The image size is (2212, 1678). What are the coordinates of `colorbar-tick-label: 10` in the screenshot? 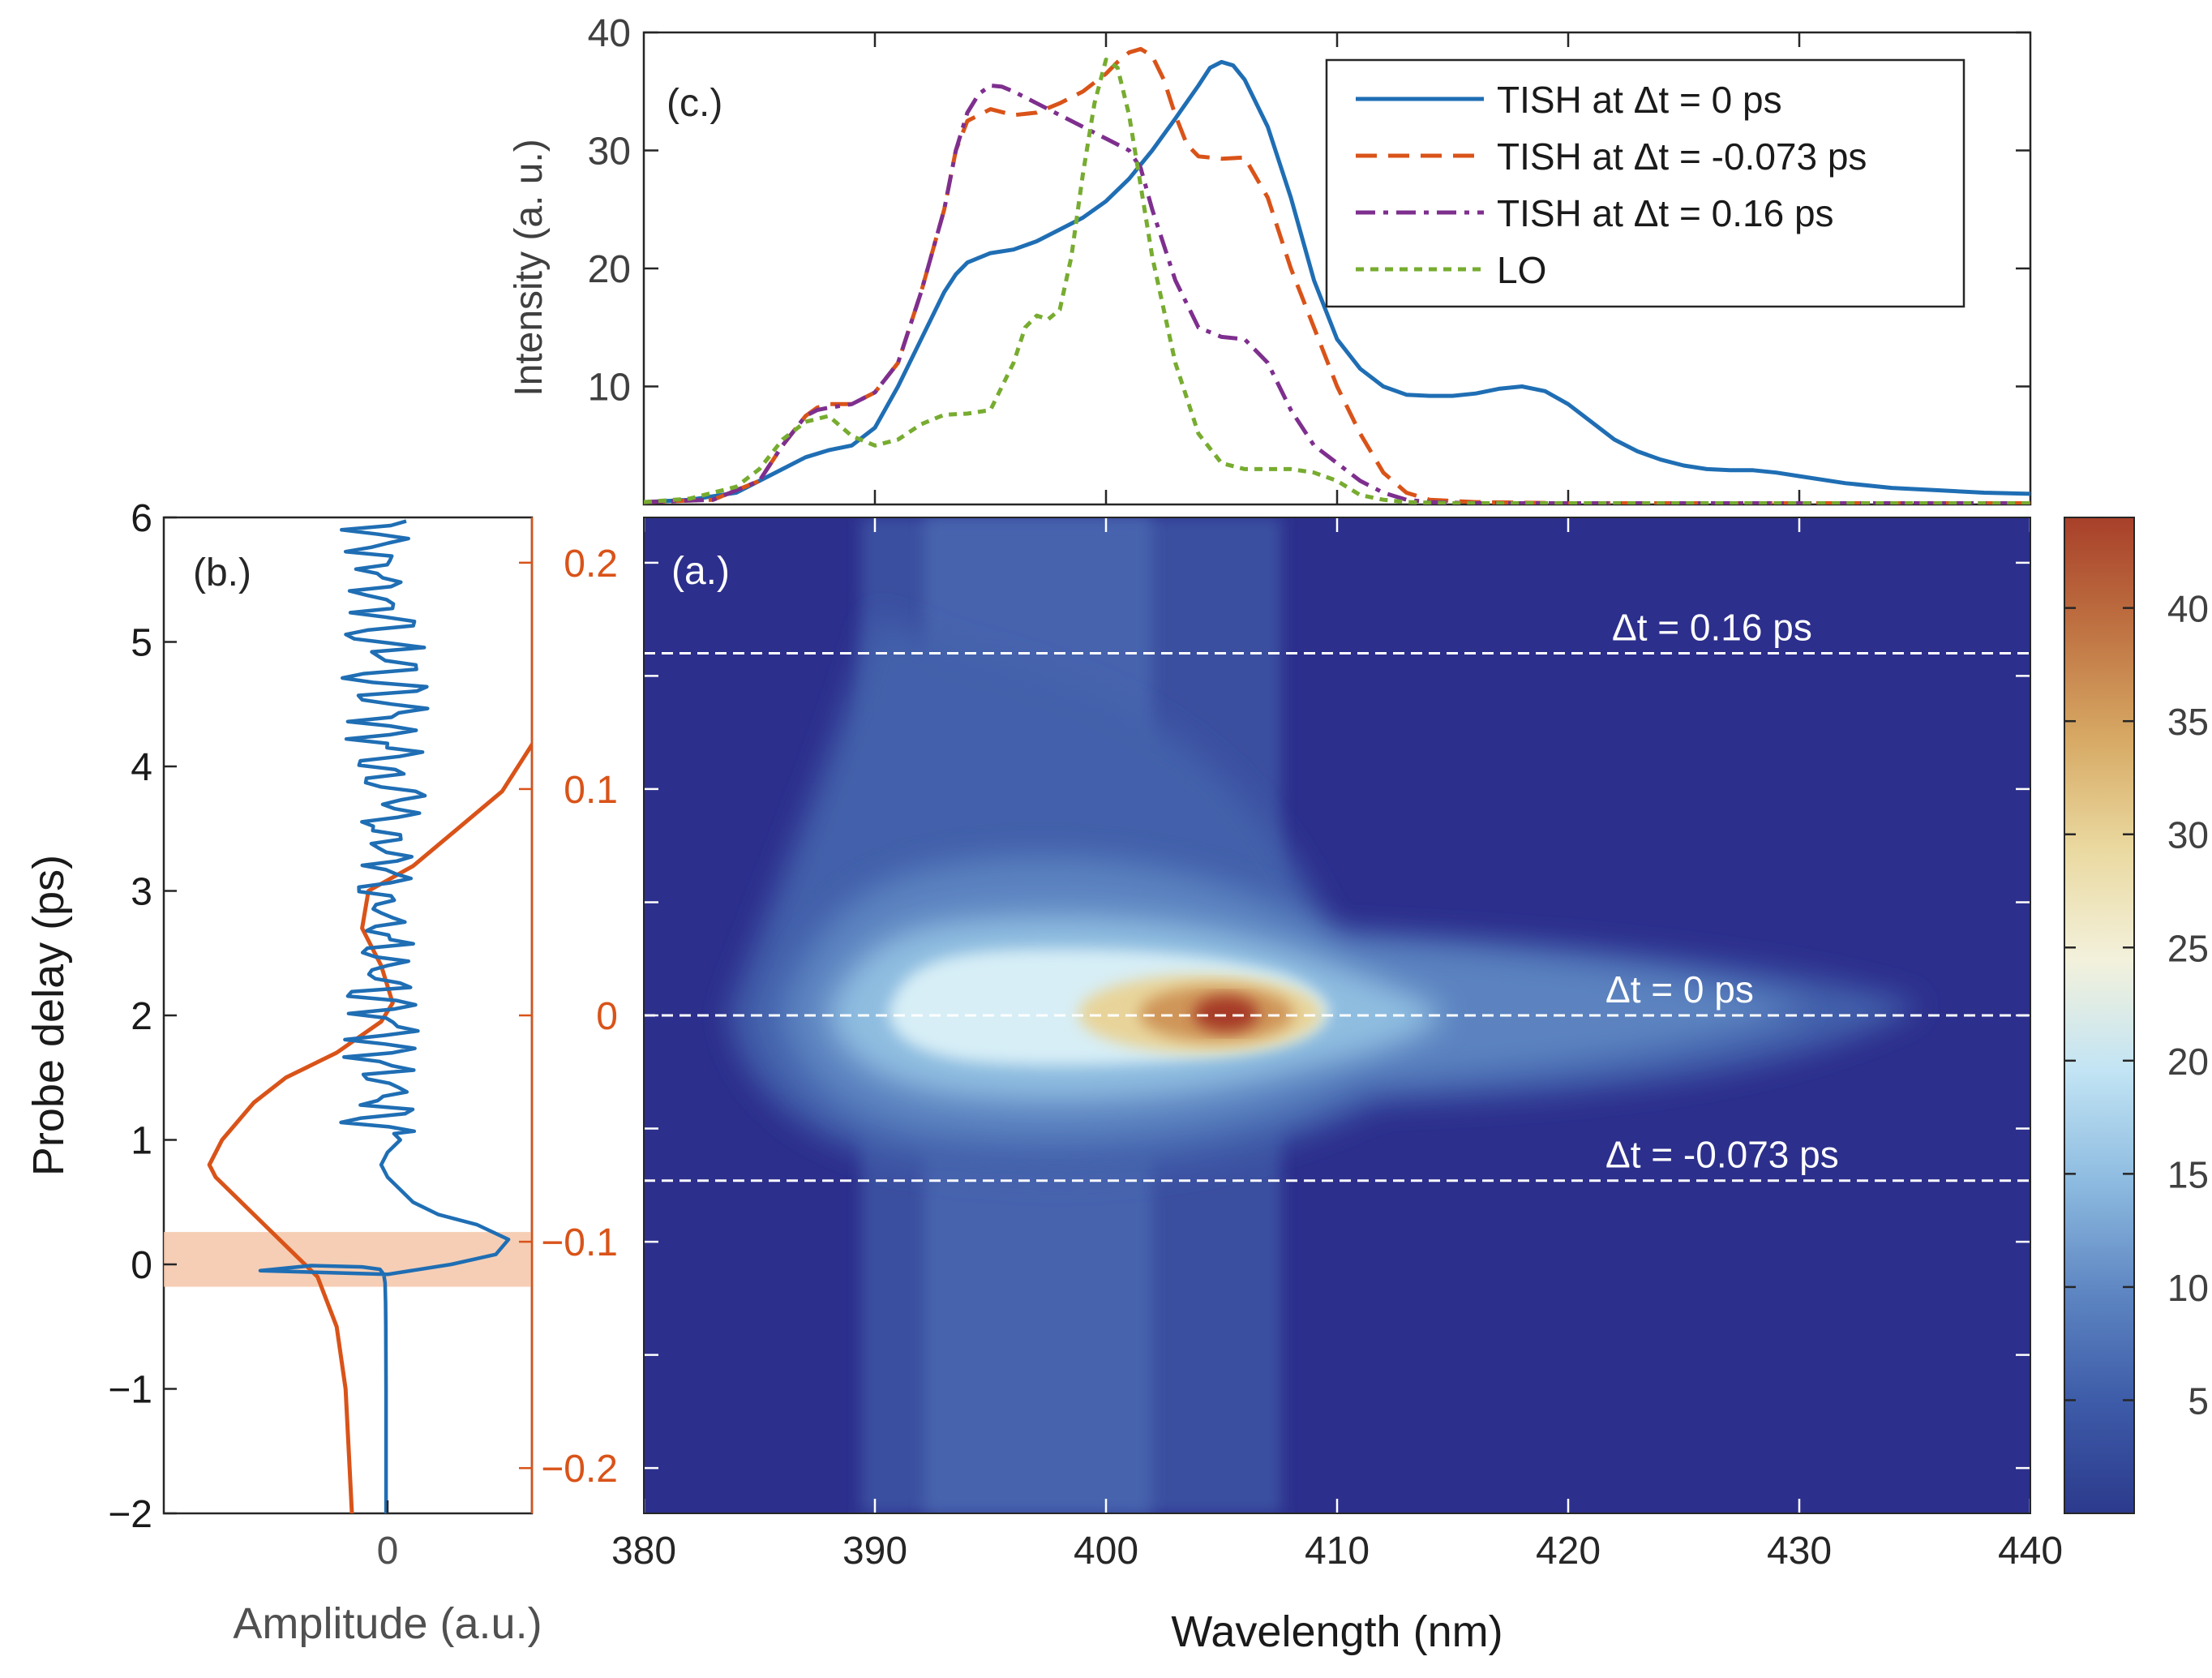 It's located at (2188, 1288).